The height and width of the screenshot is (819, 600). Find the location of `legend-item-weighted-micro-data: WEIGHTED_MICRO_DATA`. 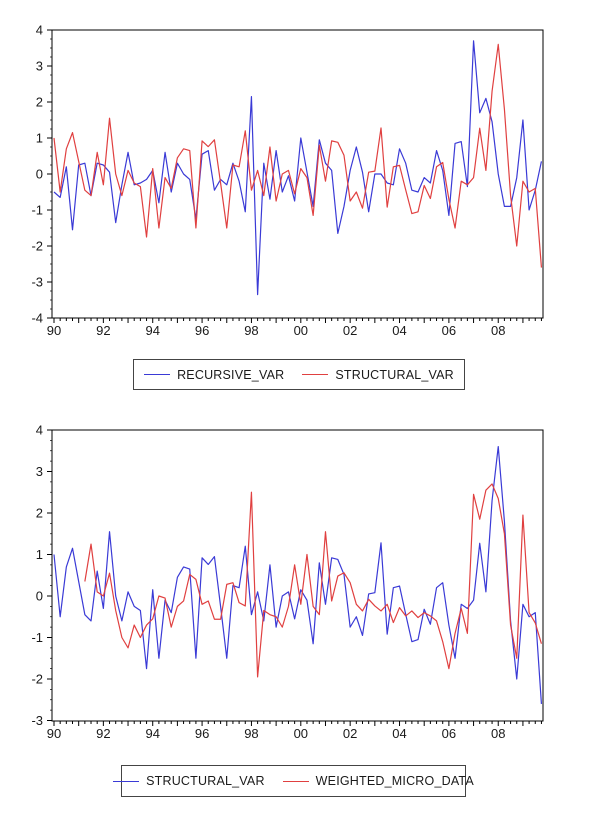

legend-item-weighted-micro-data: WEIGHTED_MICRO_DATA is located at coordinates (378, 781).